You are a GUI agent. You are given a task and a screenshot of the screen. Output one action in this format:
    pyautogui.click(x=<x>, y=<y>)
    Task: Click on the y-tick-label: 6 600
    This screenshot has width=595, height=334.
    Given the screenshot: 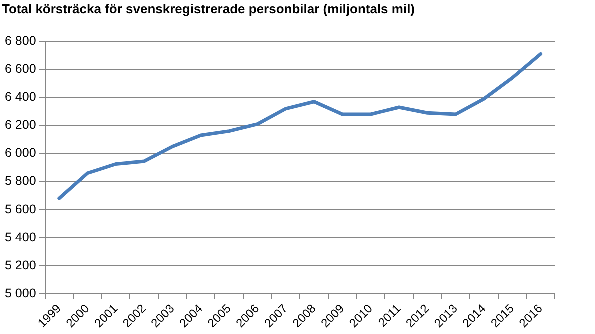 What is the action you would take?
    pyautogui.click(x=20, y=69)
    